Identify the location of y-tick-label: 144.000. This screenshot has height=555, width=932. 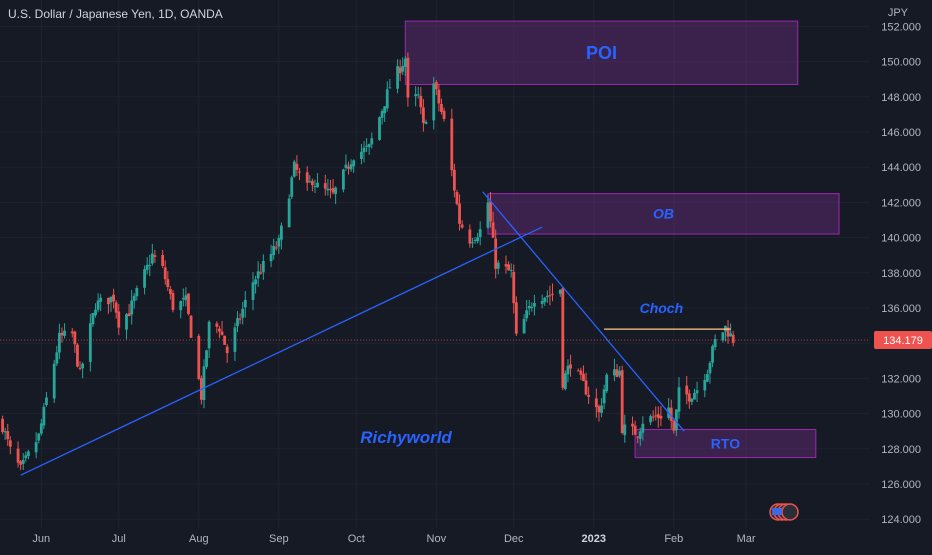
(901, 168).